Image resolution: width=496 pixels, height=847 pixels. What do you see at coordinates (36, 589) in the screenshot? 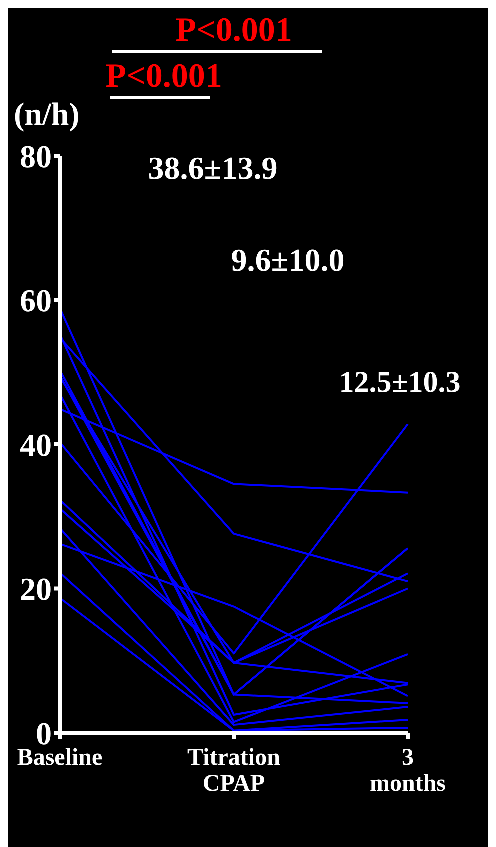
I see `y-tick-label: 20` at bounding box center [36, 589].